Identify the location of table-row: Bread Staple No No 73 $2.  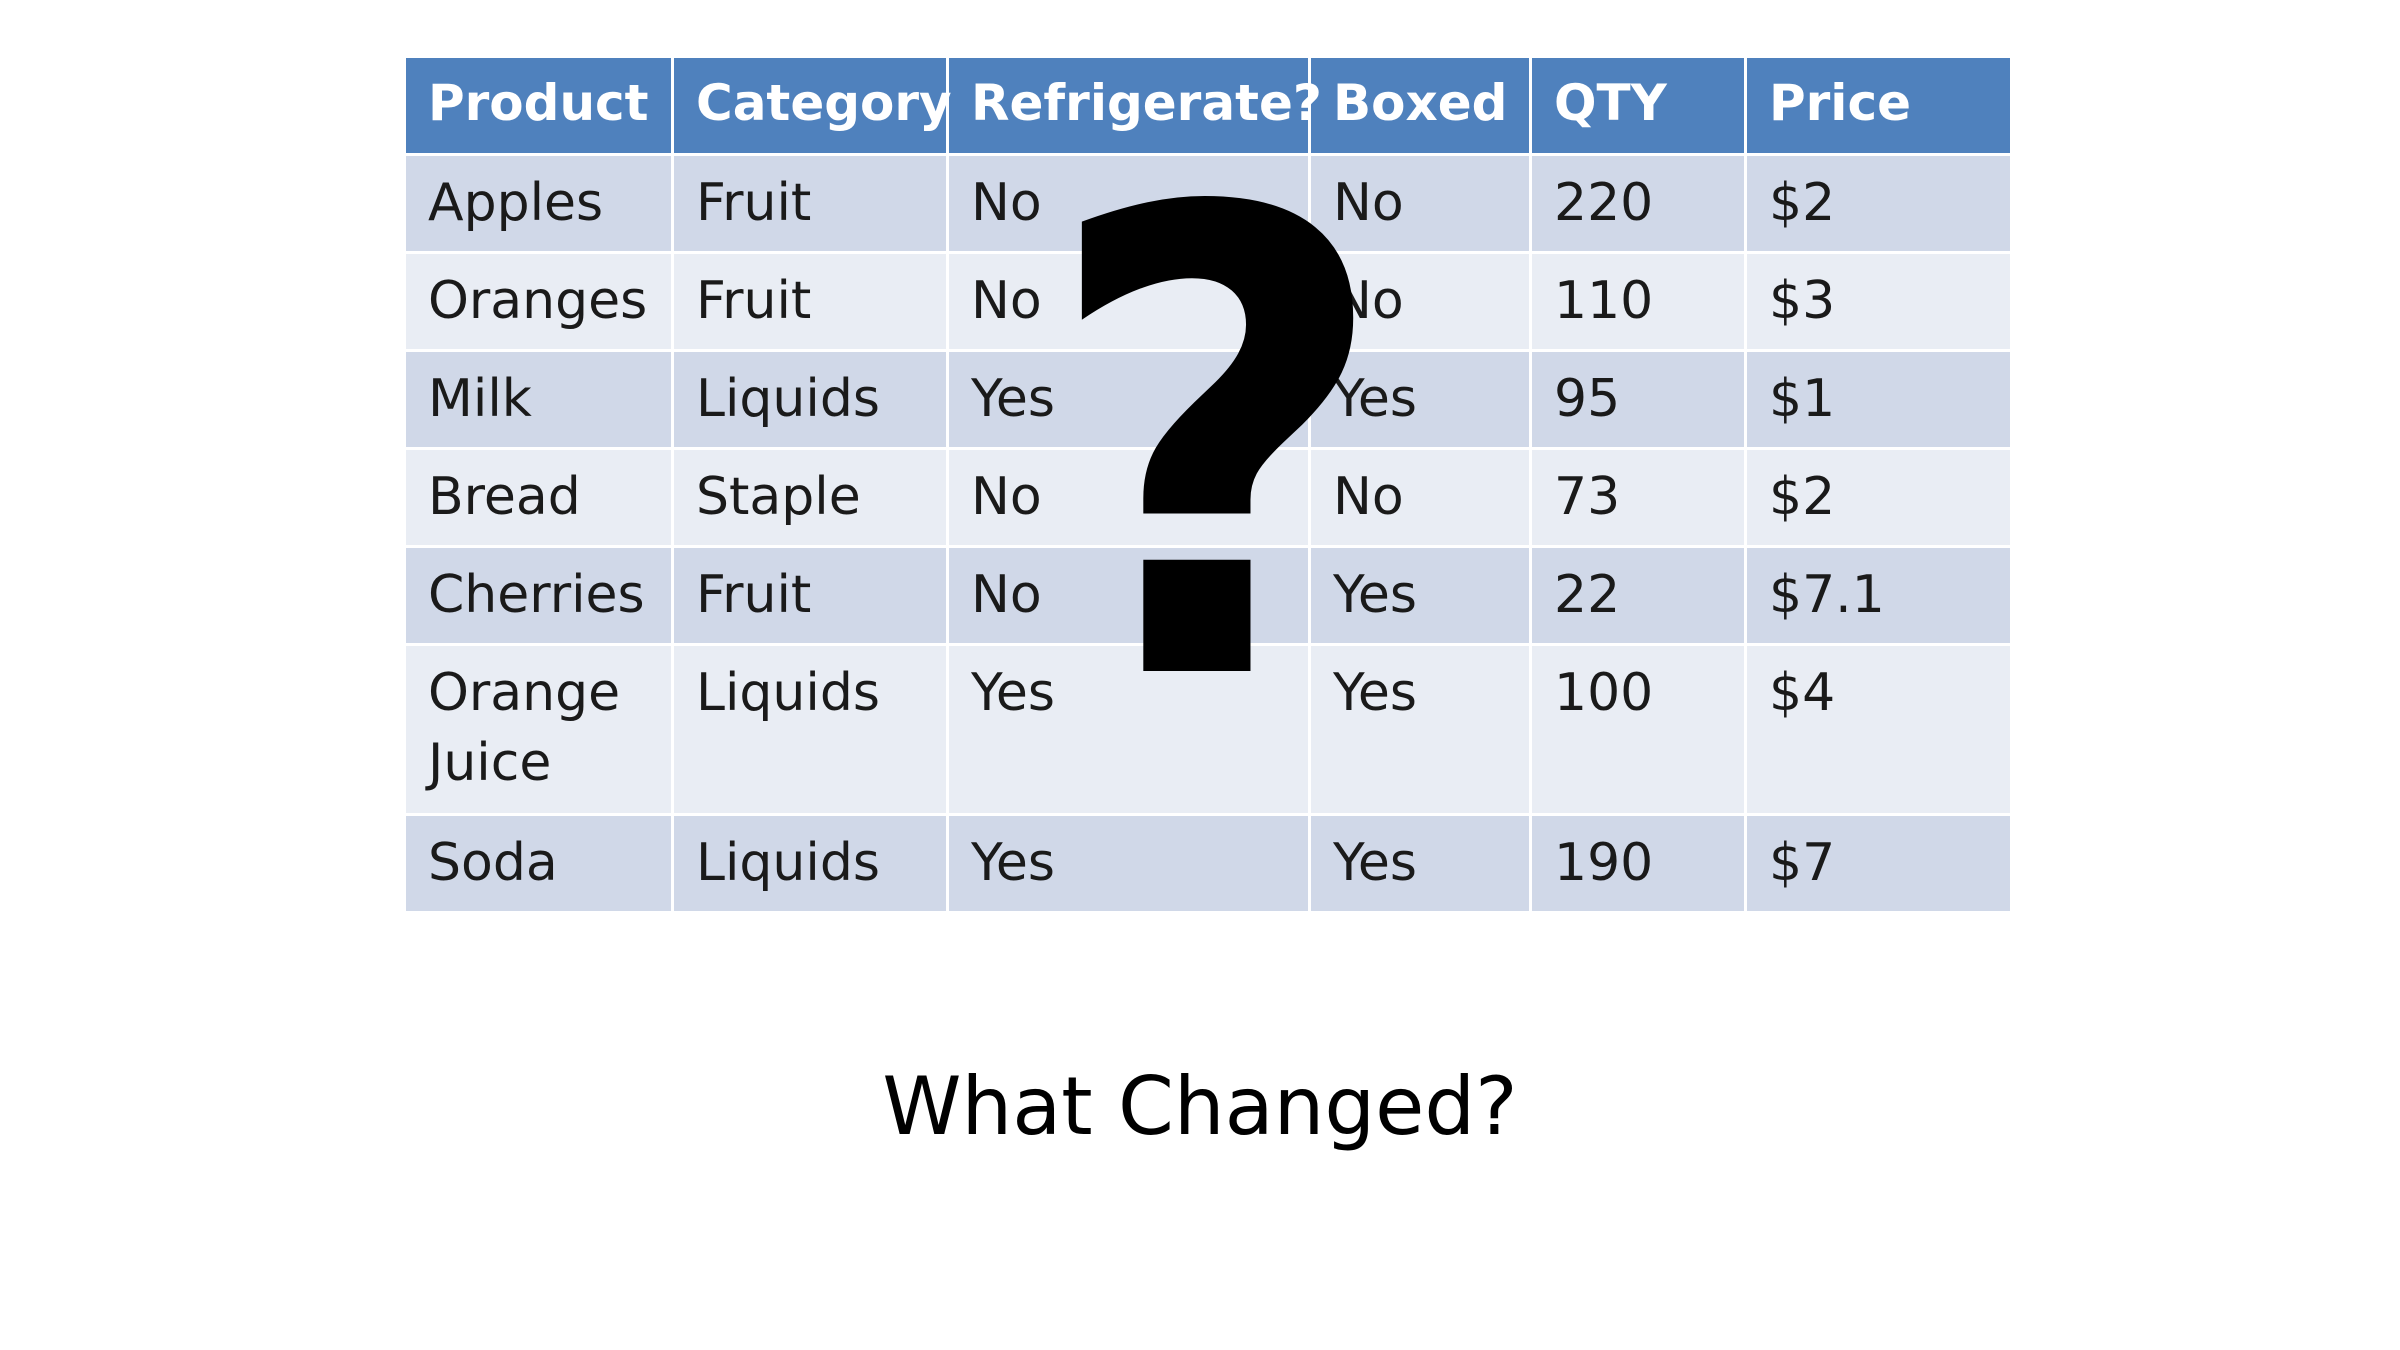
(1208, 497).